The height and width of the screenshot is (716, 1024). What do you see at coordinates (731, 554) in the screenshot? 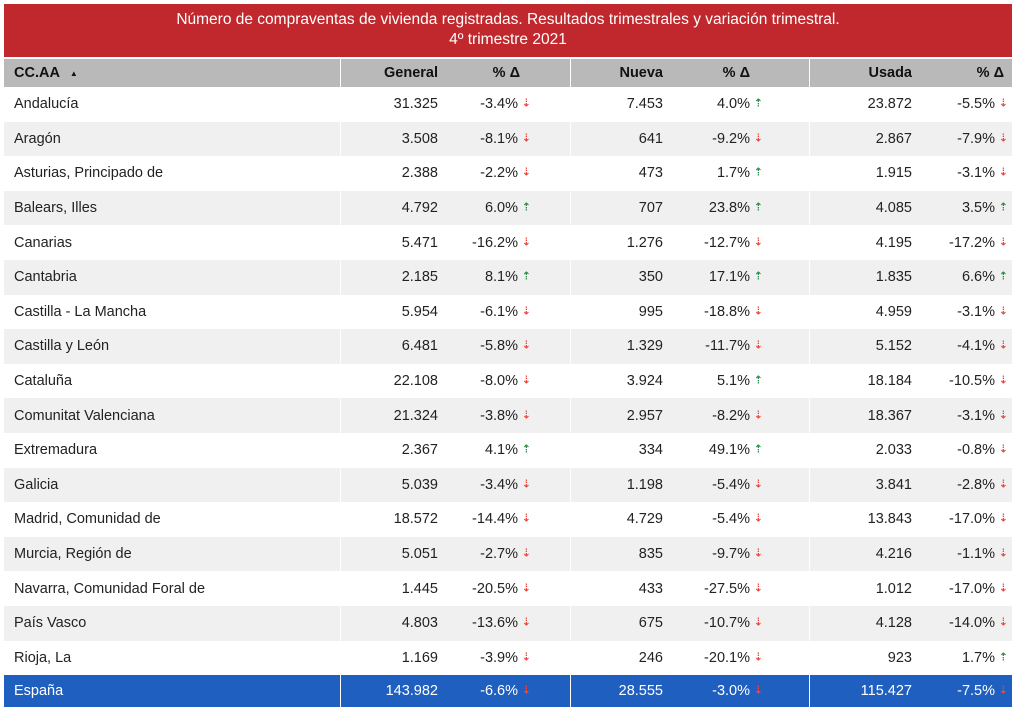
I see `pct-change-value: -9.7%` at bounding box center [731, 554].